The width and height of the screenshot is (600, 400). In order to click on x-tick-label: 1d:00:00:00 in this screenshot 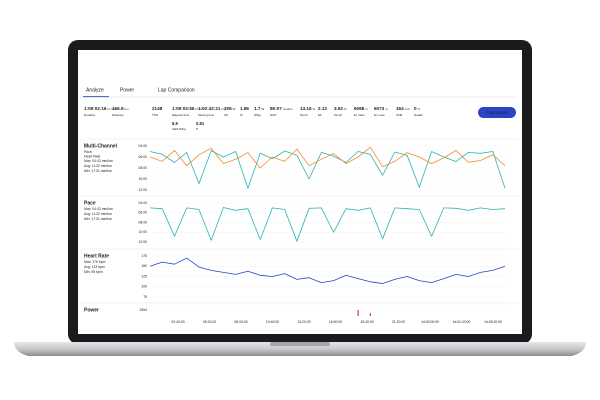, I will do `click(430, 322)`.